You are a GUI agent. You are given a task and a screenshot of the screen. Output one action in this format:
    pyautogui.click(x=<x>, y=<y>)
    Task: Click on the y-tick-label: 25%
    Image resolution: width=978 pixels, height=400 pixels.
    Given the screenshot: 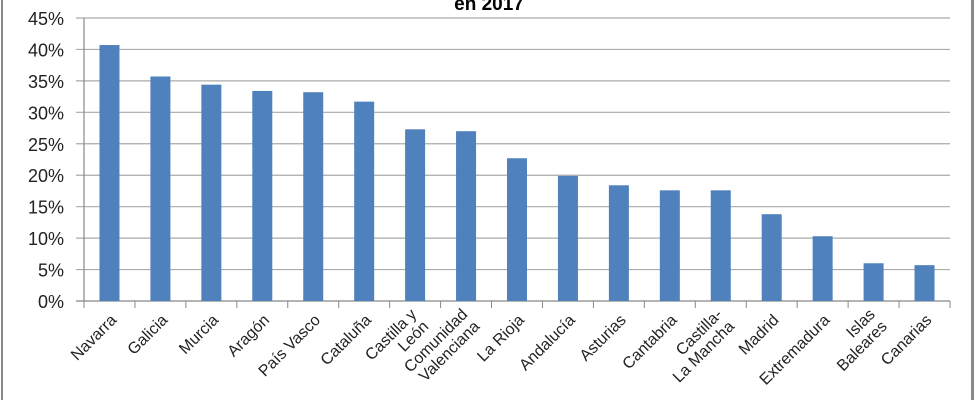 What is the action you would take?
    pyautogui.click(x=46, y=145)
    